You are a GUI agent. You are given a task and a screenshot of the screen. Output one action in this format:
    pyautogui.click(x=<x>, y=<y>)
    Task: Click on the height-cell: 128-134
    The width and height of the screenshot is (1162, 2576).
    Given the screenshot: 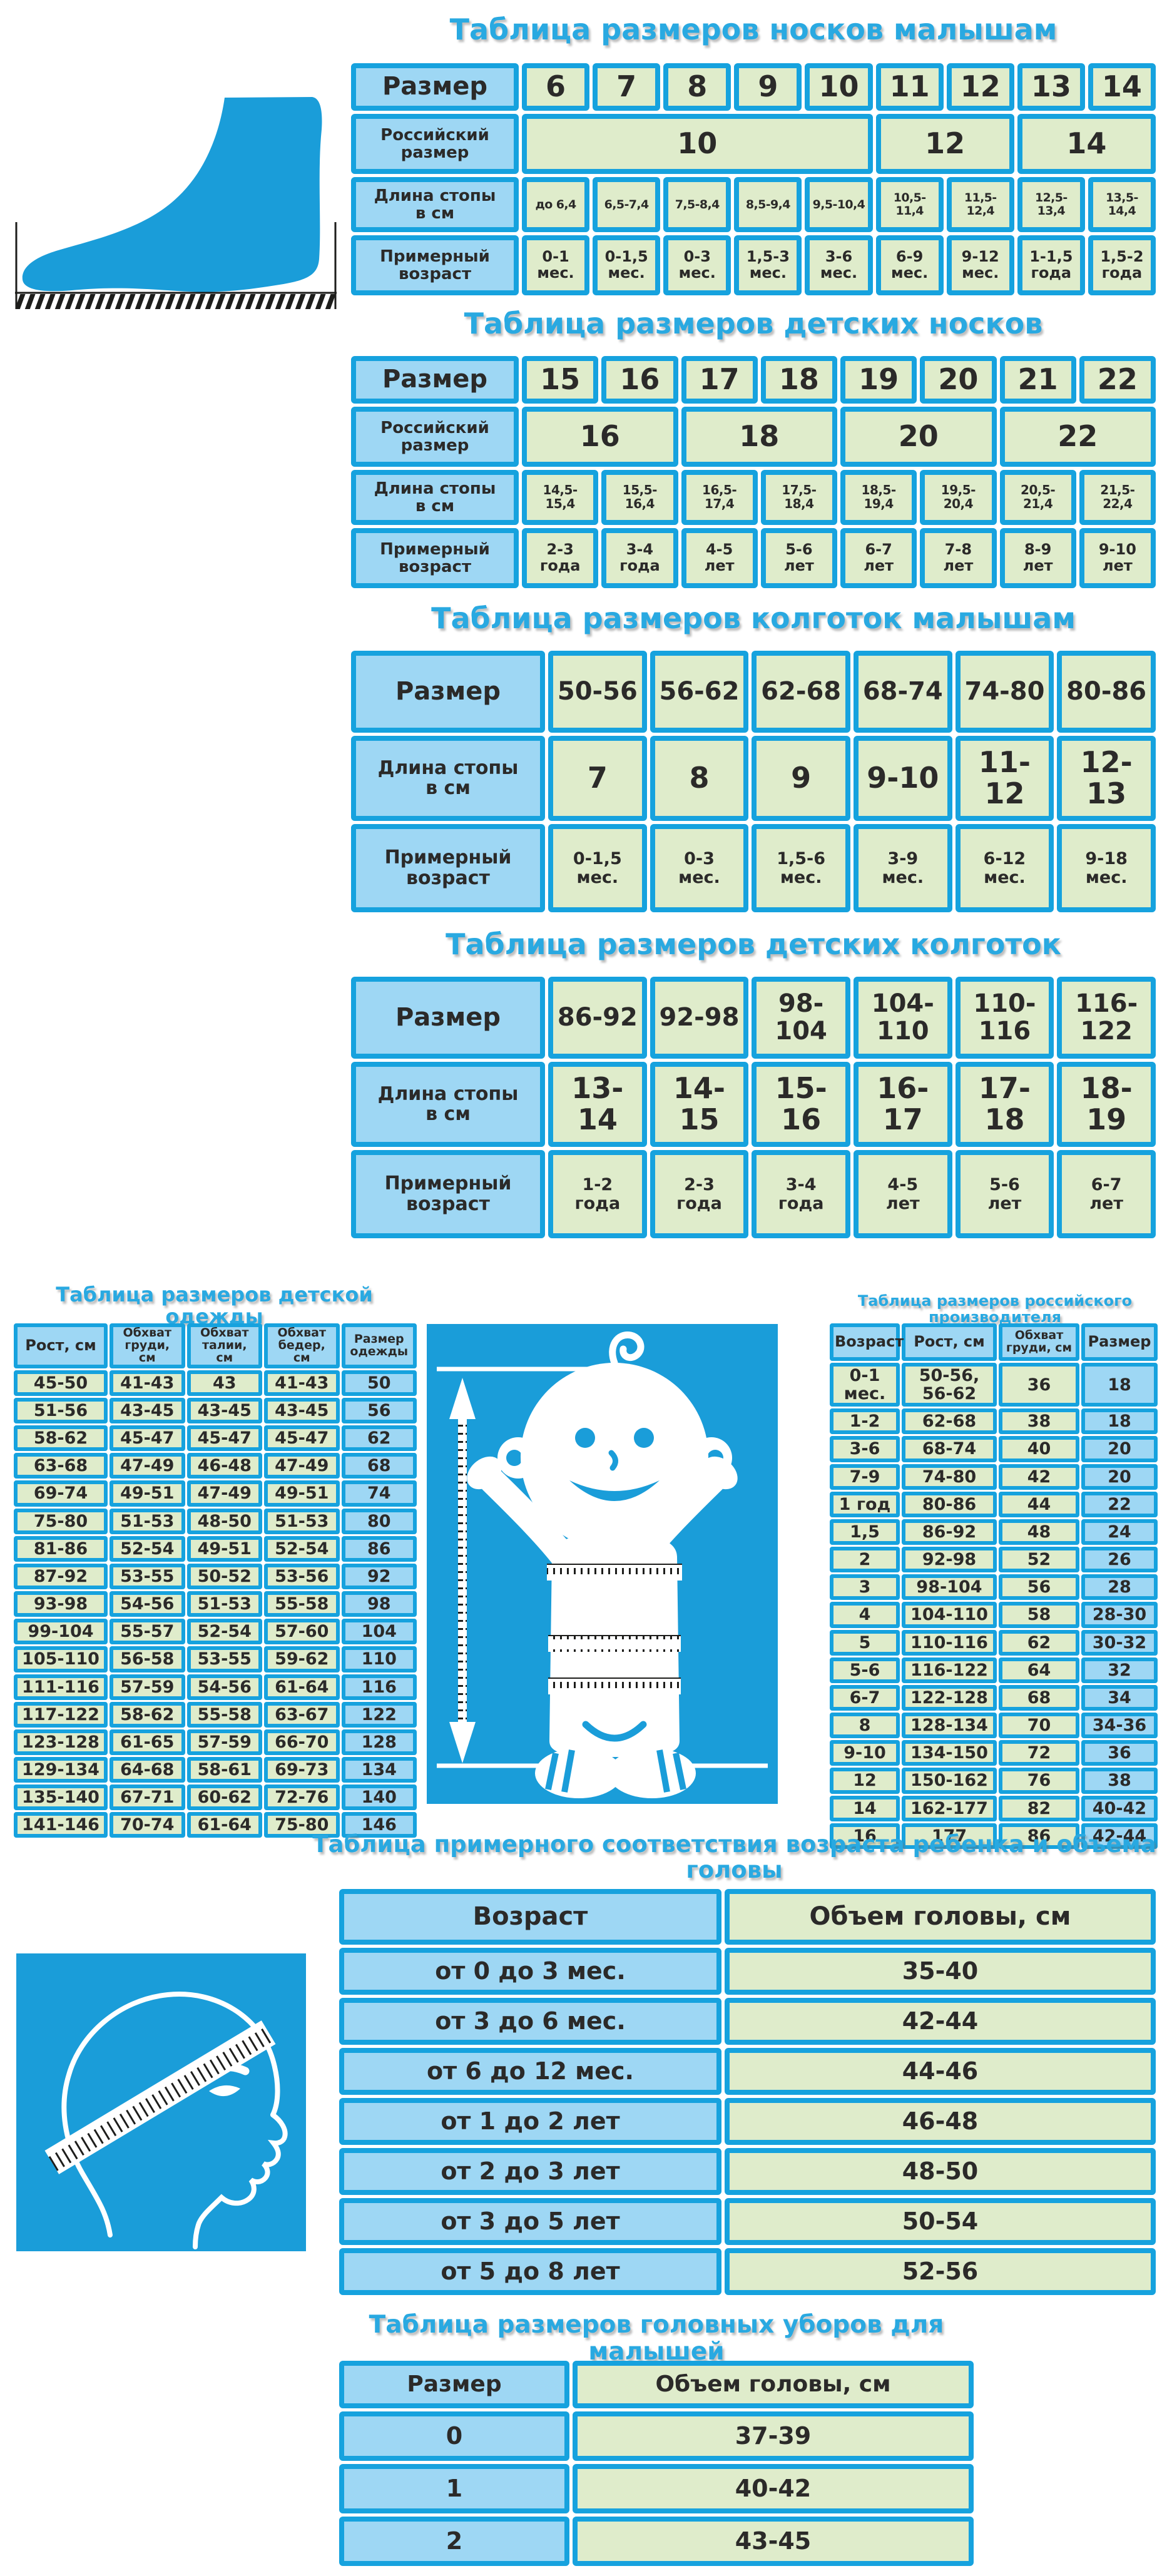 What is the action you would take?
    pyautogui.click(x=949, y=1726)
    